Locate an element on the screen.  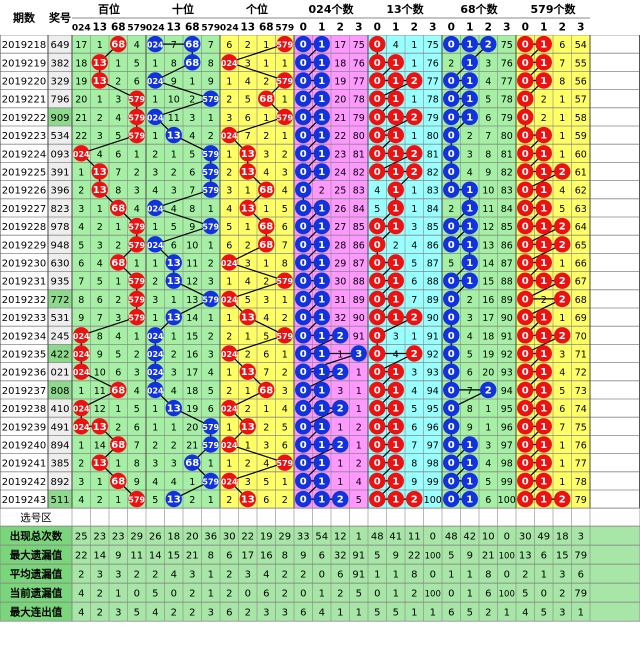
miss-value-cell: 94 is located at coordinates (433, 391).